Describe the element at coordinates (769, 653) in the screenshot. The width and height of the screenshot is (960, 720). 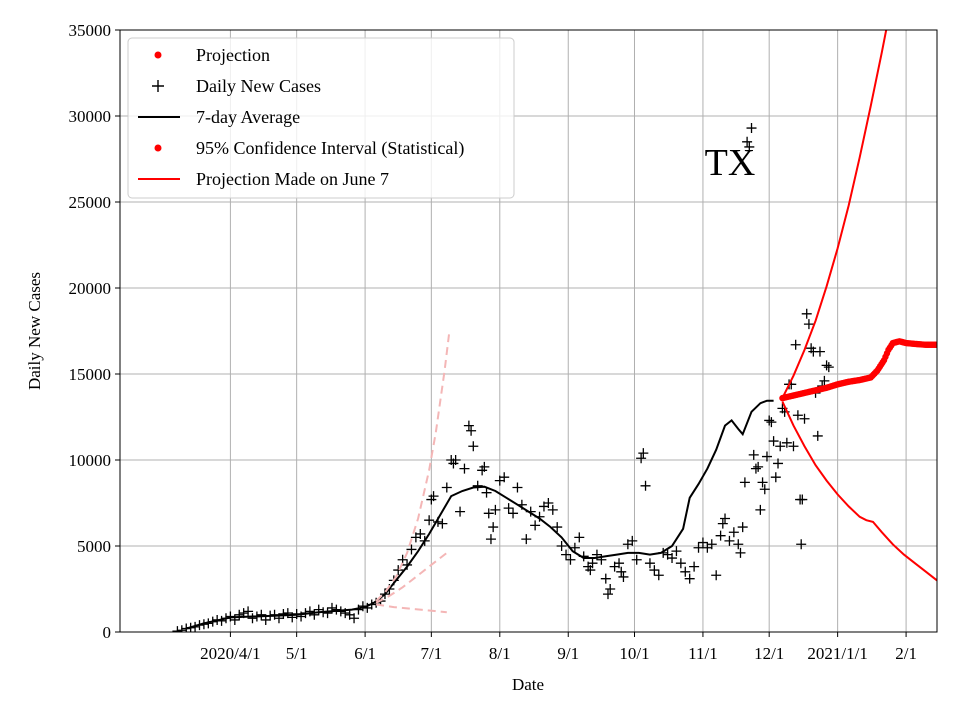
I see `x-tick-label: 12/1` at that location.